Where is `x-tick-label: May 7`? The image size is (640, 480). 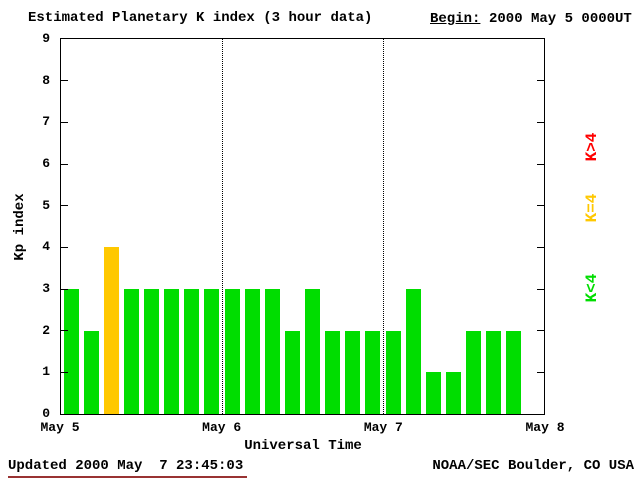 x-tick-label: May 7 is located at coordinates (383, 427).